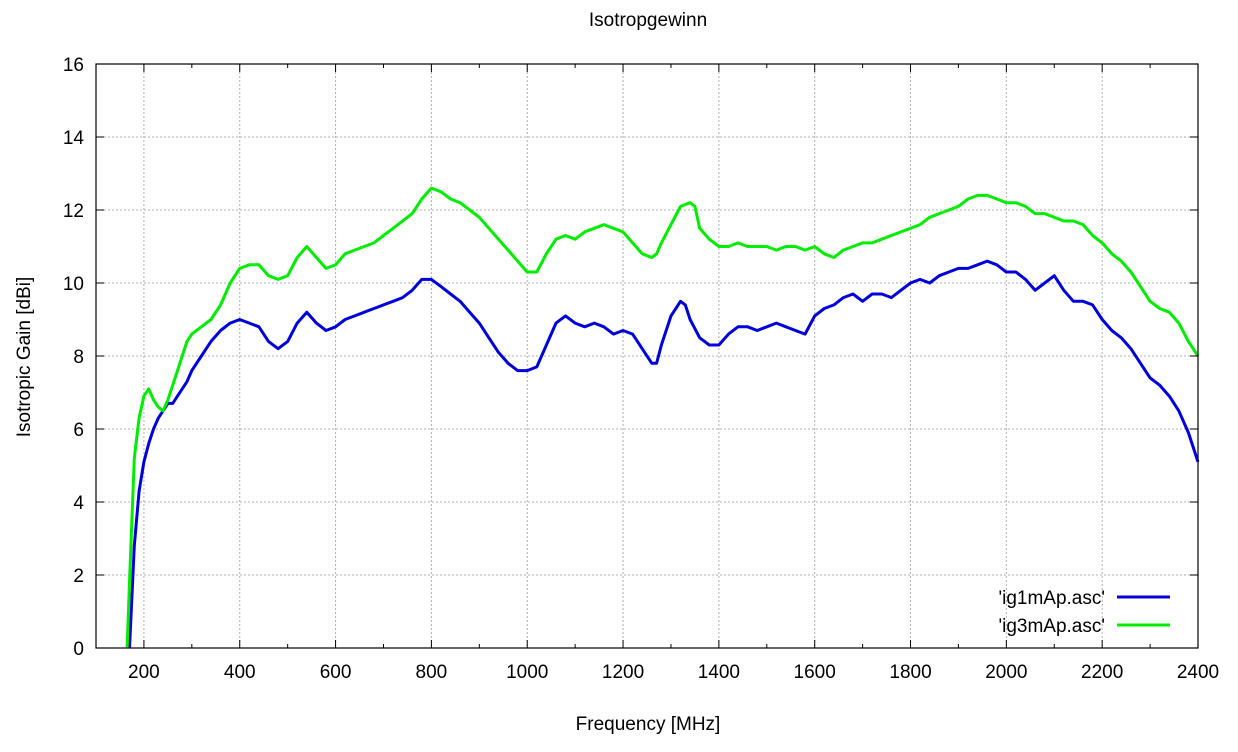 This screenshot has height=752, width=1238. Describe the element at coordinates (432, 672) in the screenshot. I see `x-tick-label: 800` at that location.